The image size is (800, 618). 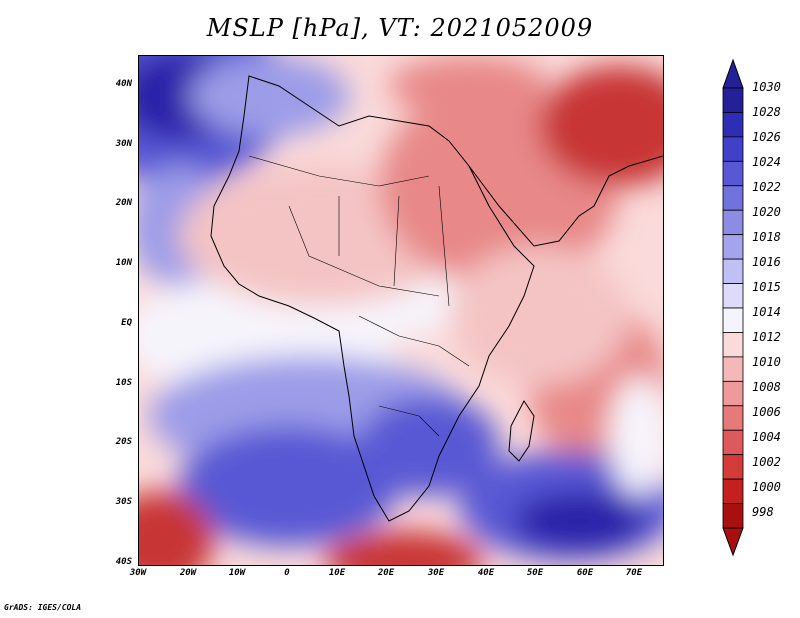 I want to click on border-north, so click(x=339, y=171).